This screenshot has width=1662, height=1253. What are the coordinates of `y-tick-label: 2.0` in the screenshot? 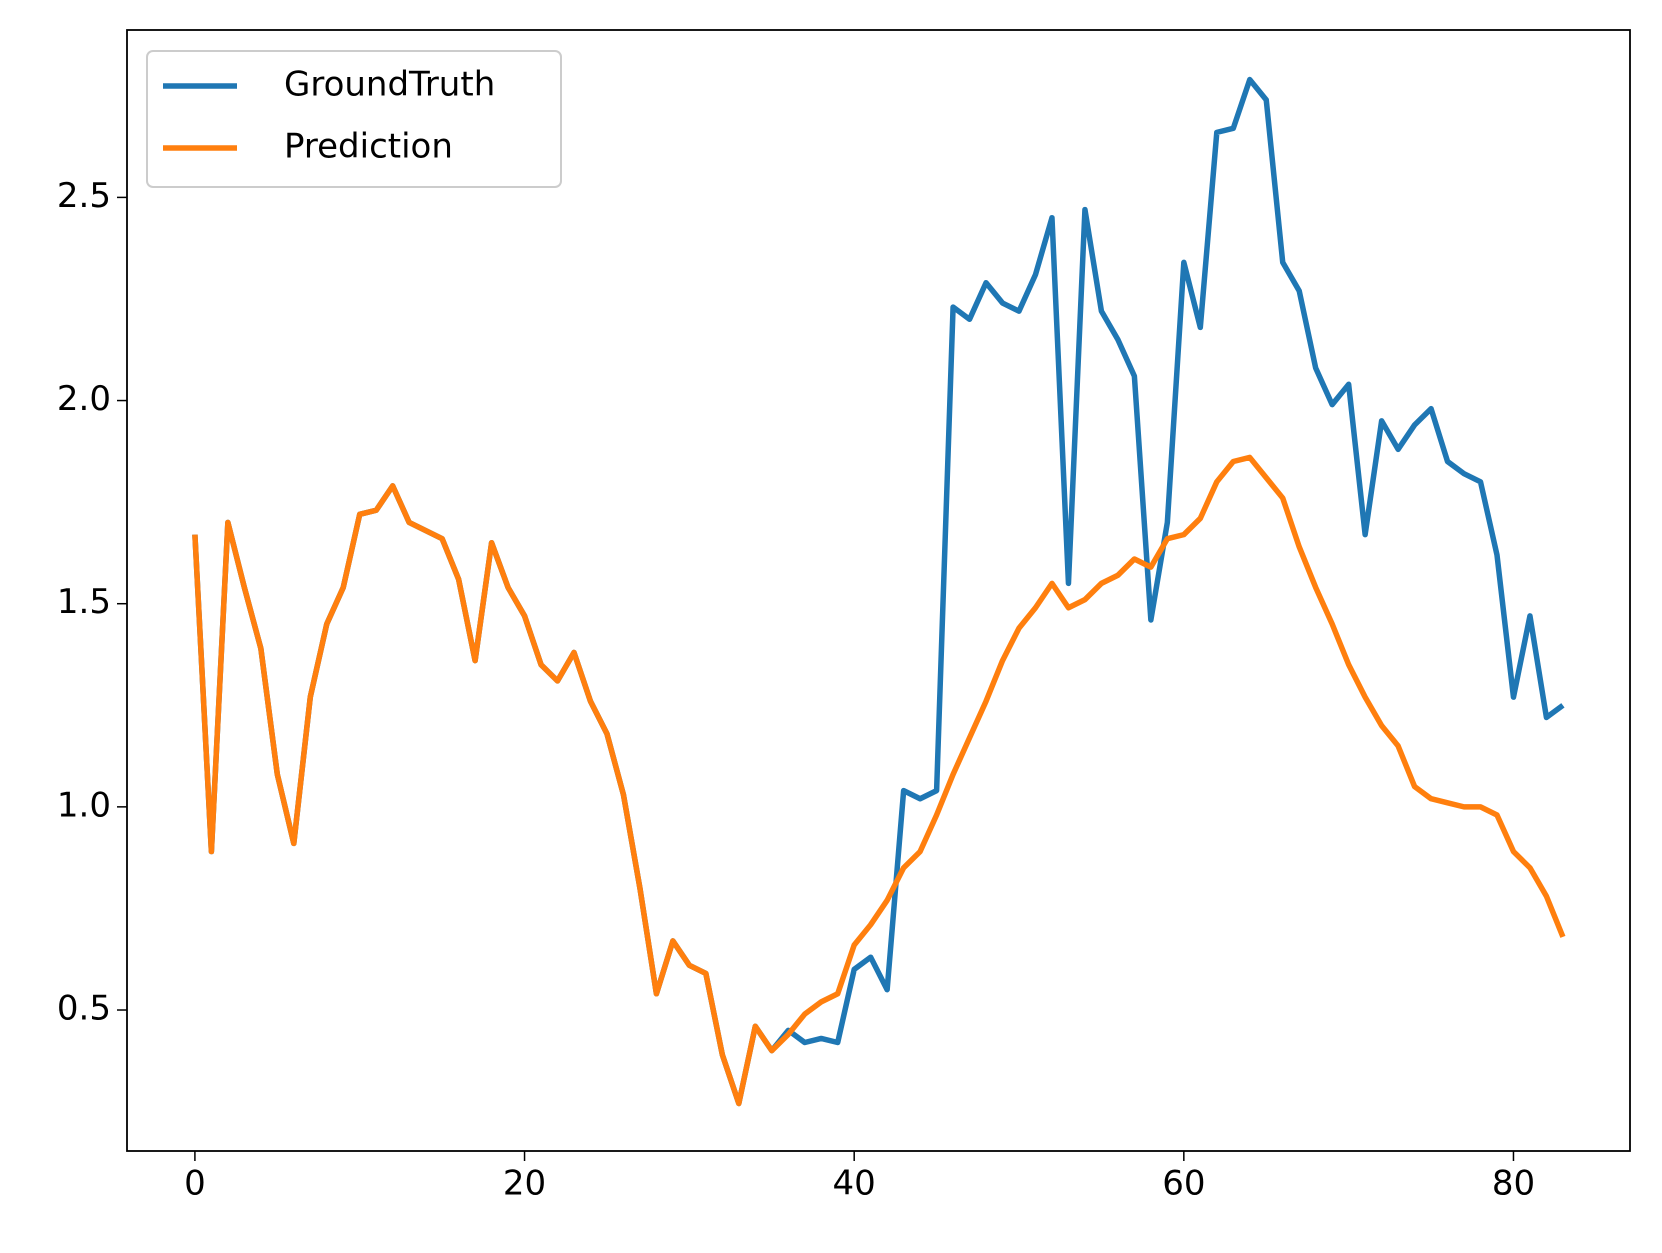 It's located at (84, 399).